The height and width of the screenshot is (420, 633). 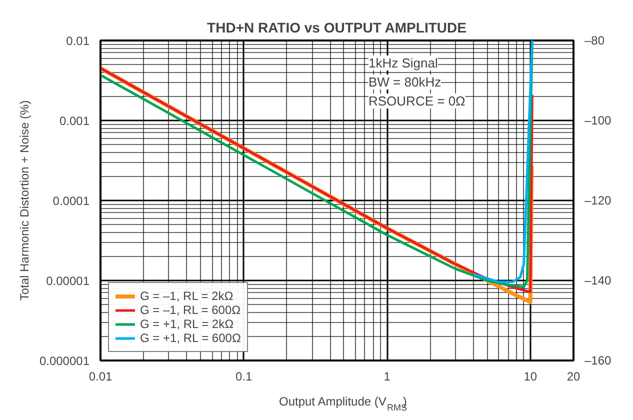 What do you see at coordinates (387, 377) in the screenshot?
I see `x-tick-label: 1` at bounding box center [387, 377].